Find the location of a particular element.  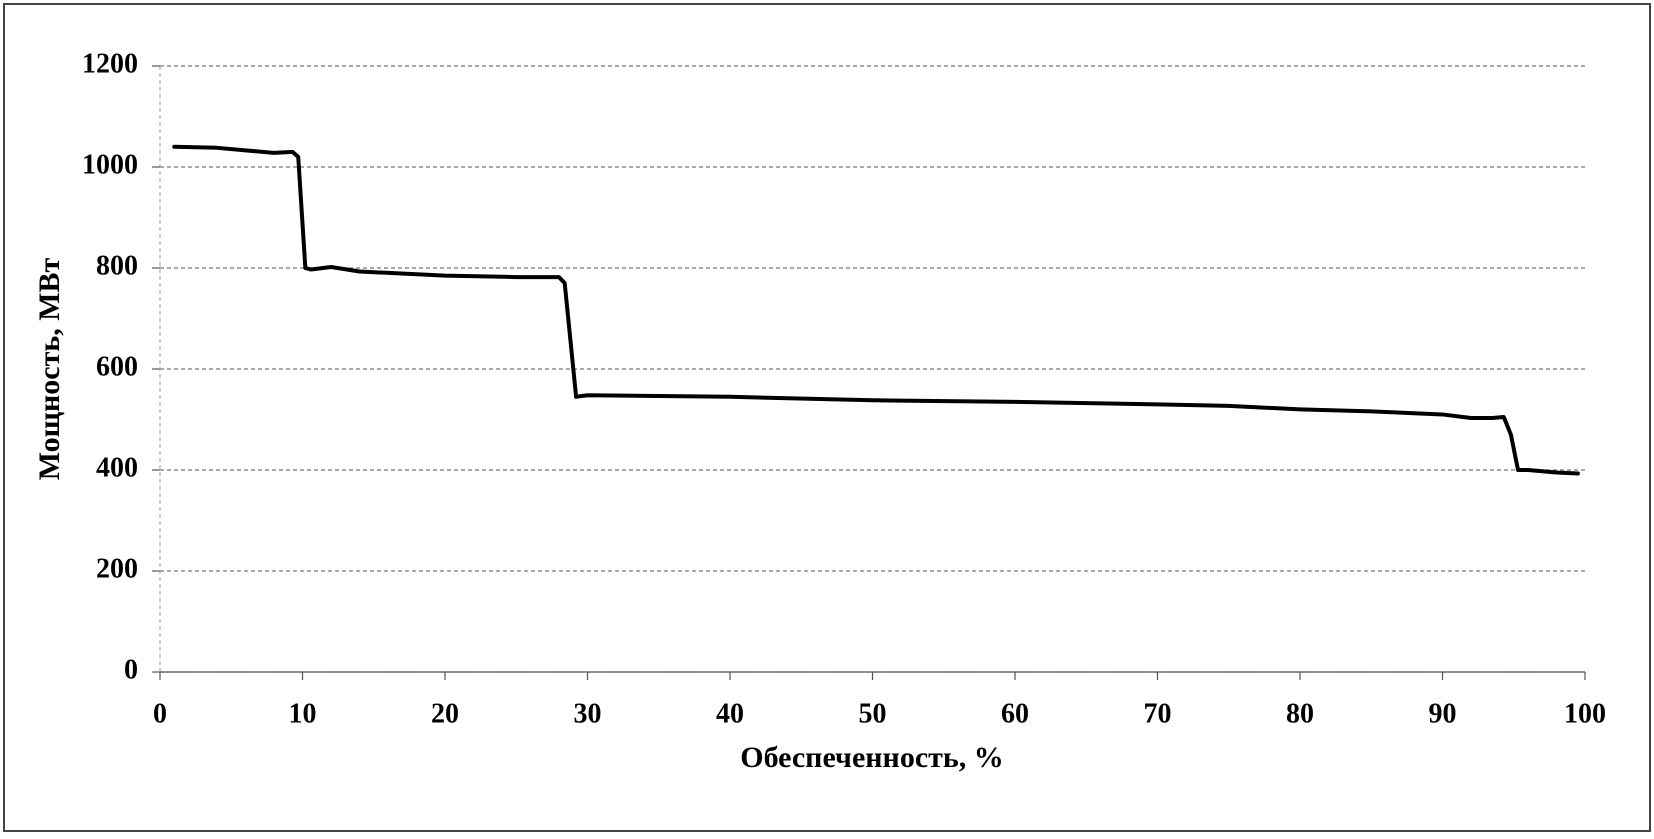

y-tick-label: 600 is located at coordinates (117, 366).